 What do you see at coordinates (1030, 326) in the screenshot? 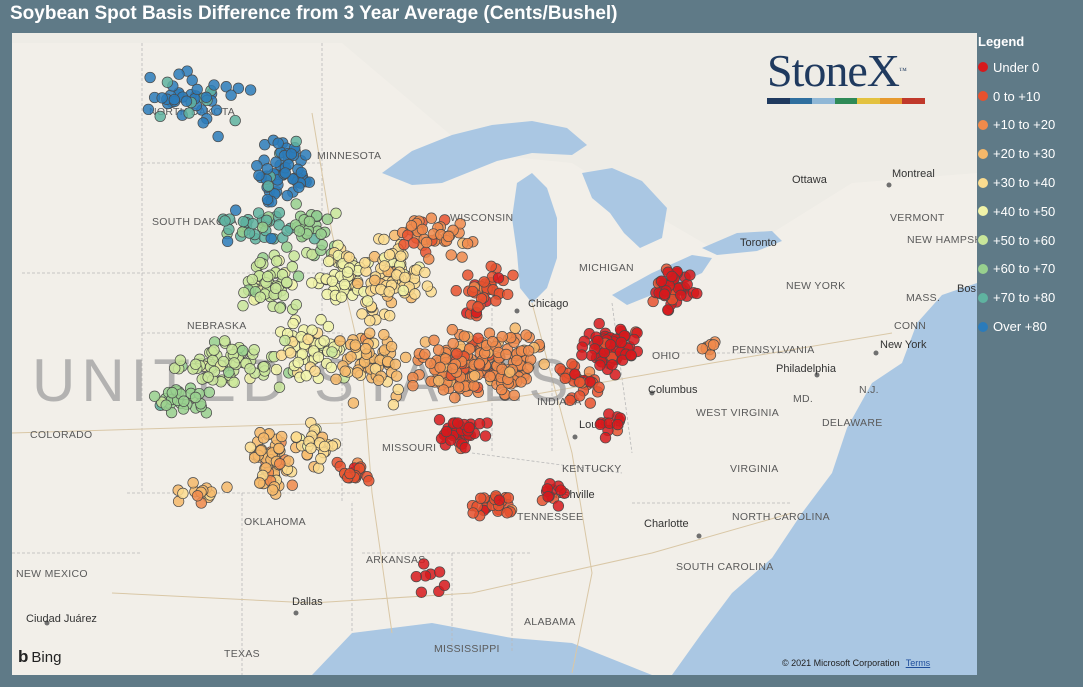
I see `legend-item: Over +80` at bounding box center [1030, 326].